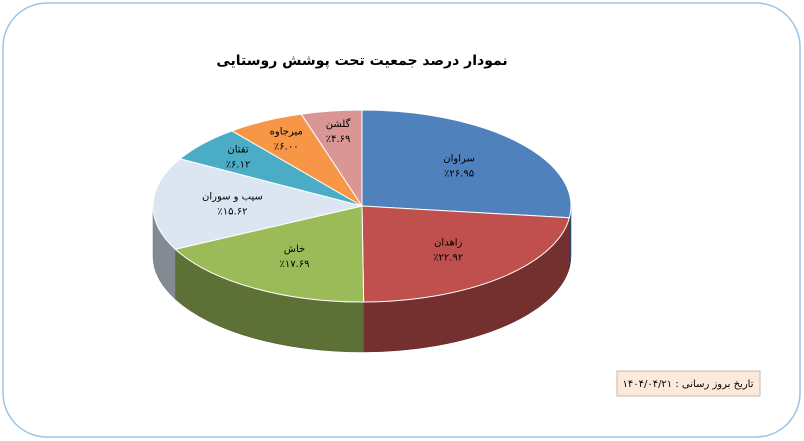 The width and height of the screenshot is (804, 441). Describe the element at coordinates (294, 264) in the screenshot. I see `value-label: ٪۱۷.۶۹` at that location.